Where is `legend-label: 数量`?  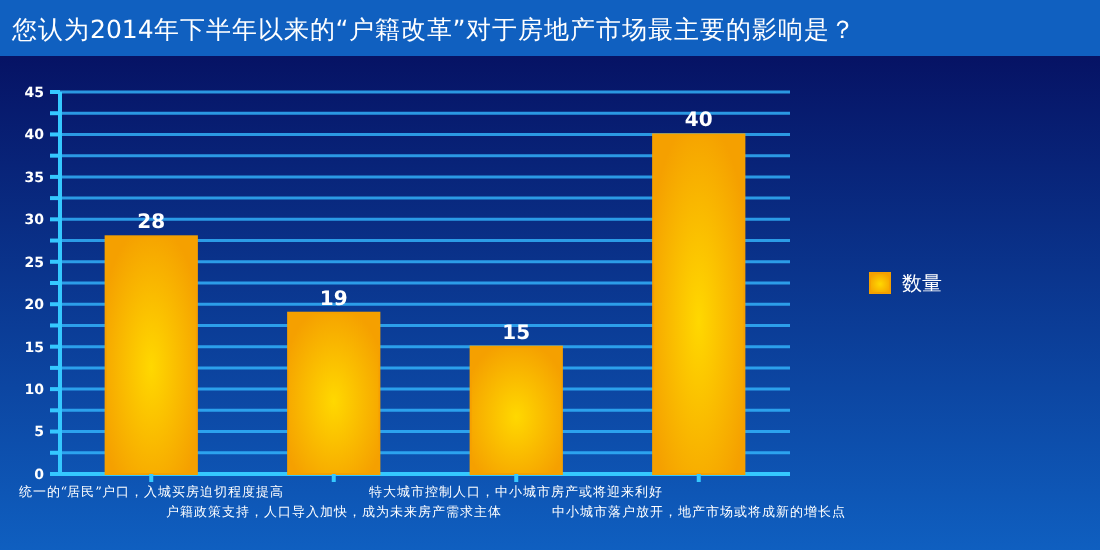 legend-label: 数量 is located at coordinates (922, 285).